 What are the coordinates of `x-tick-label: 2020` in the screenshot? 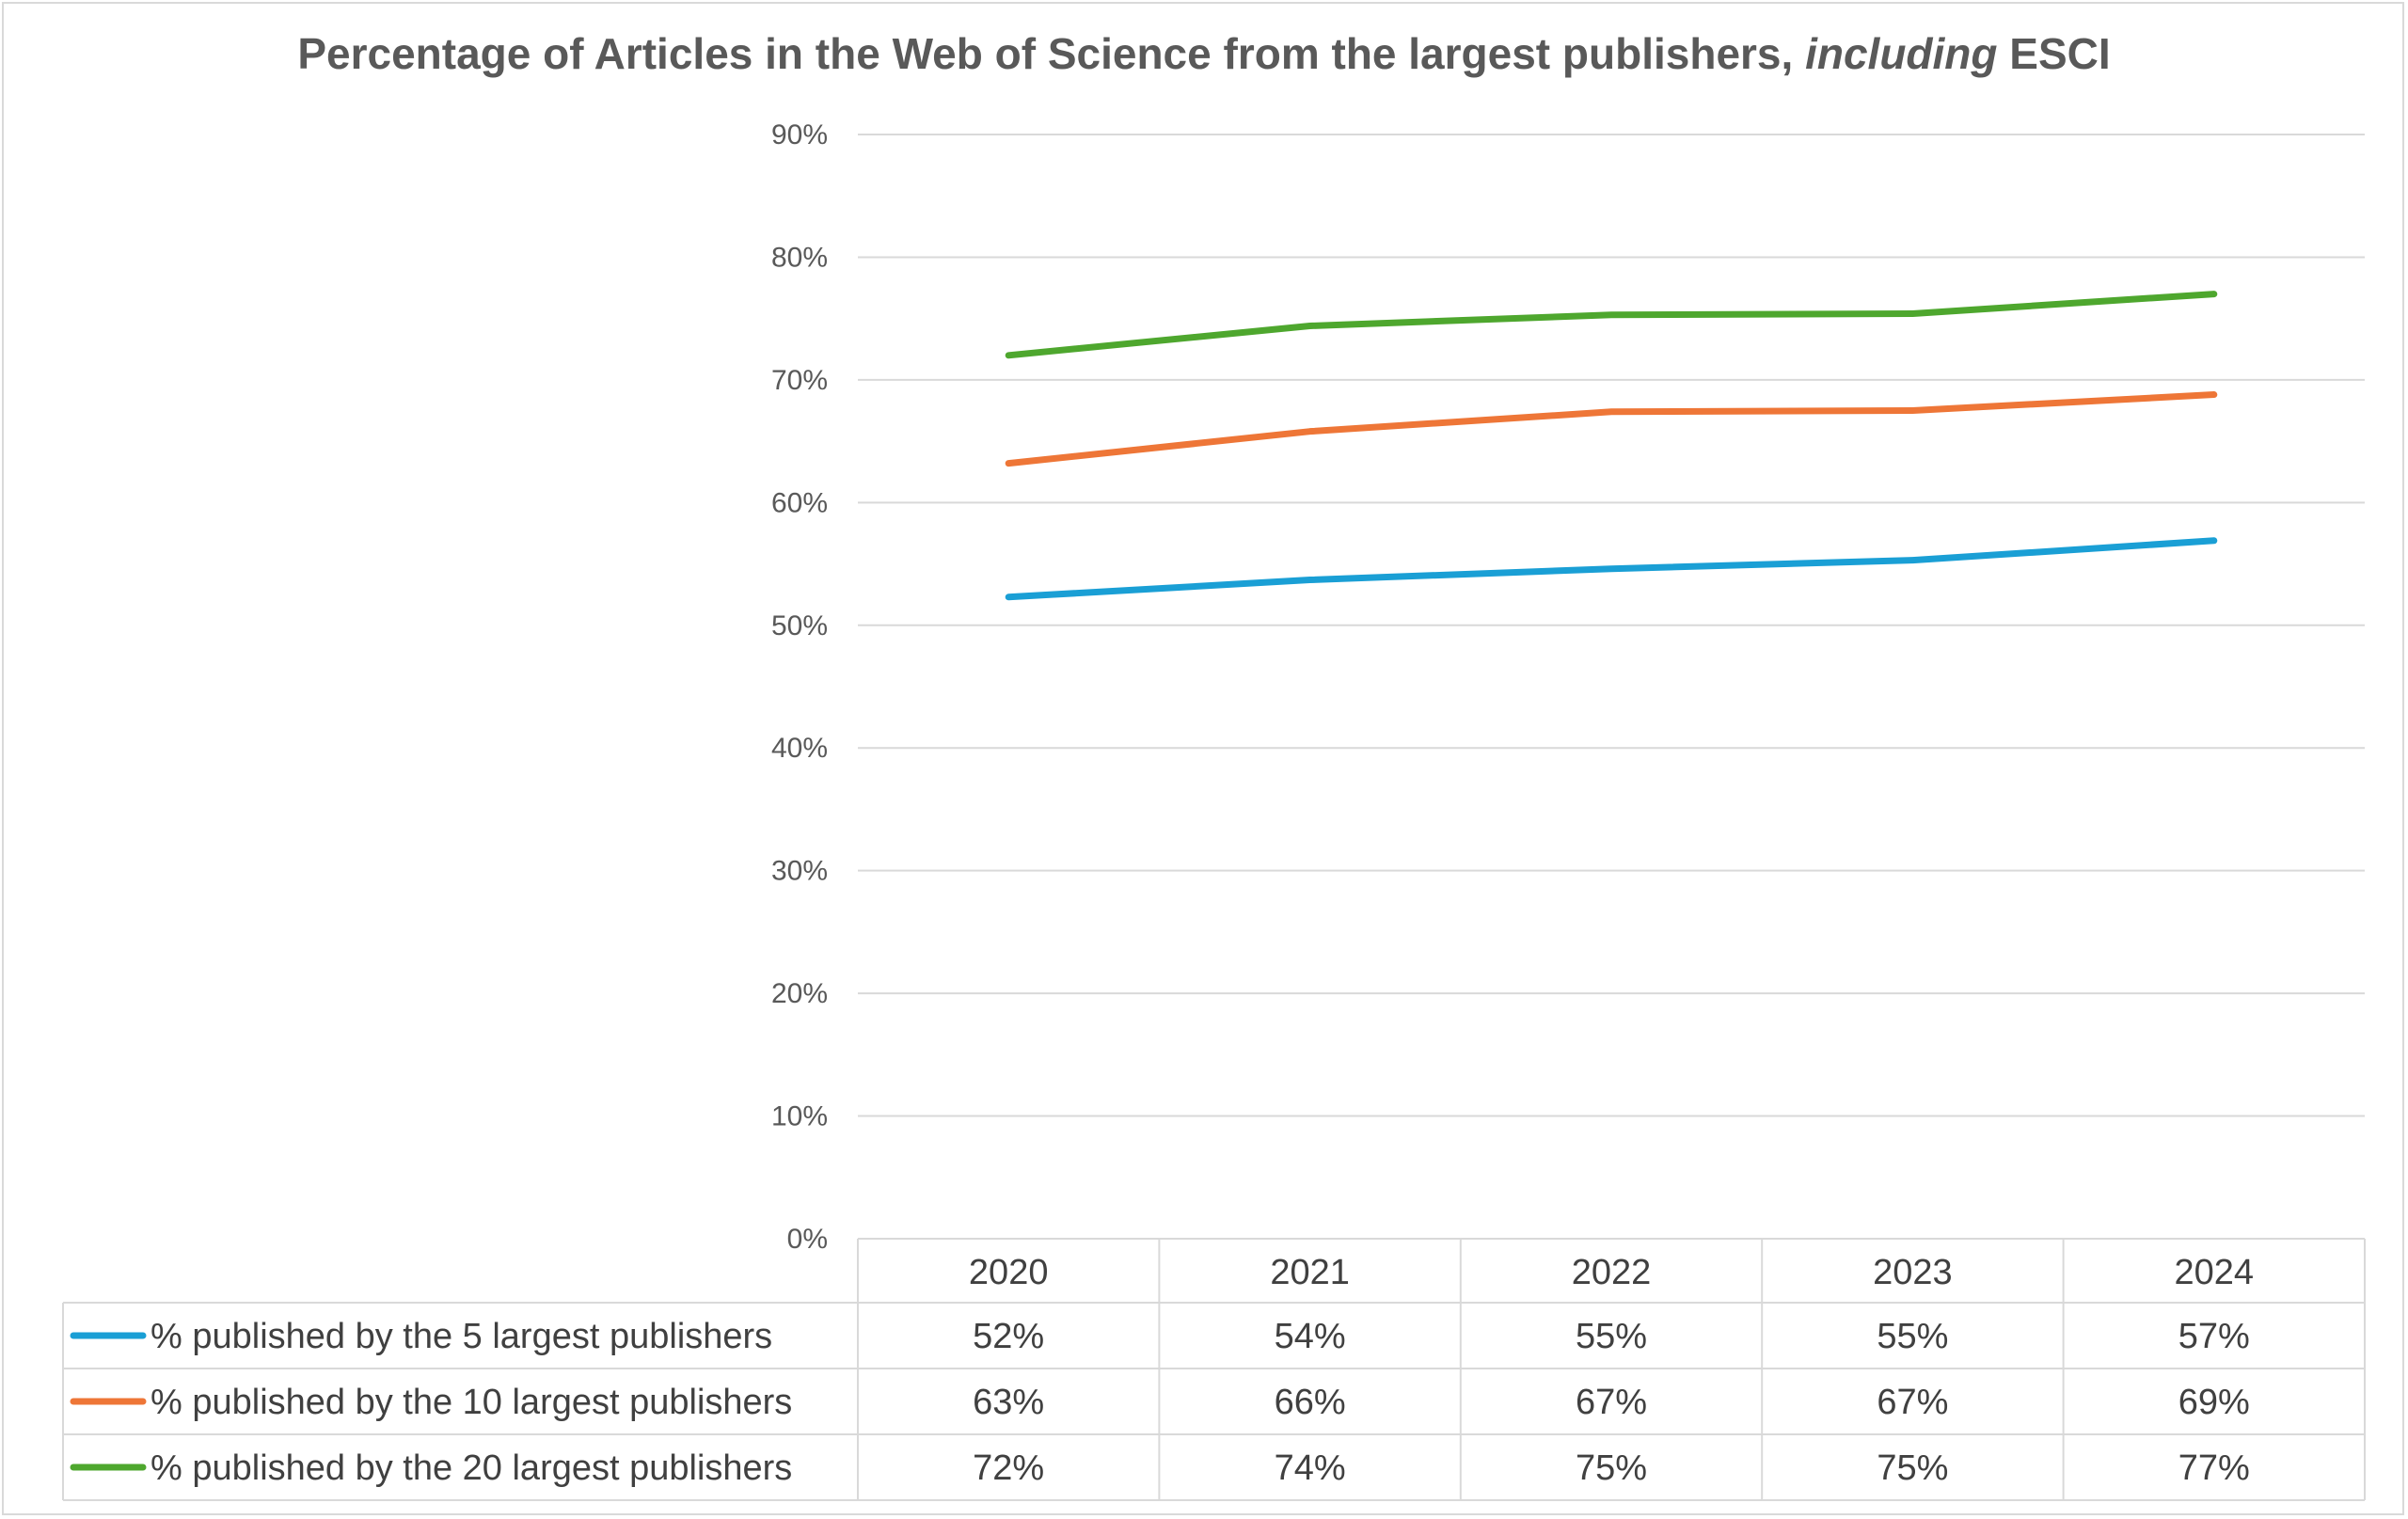 It's located at (1009, 1272).